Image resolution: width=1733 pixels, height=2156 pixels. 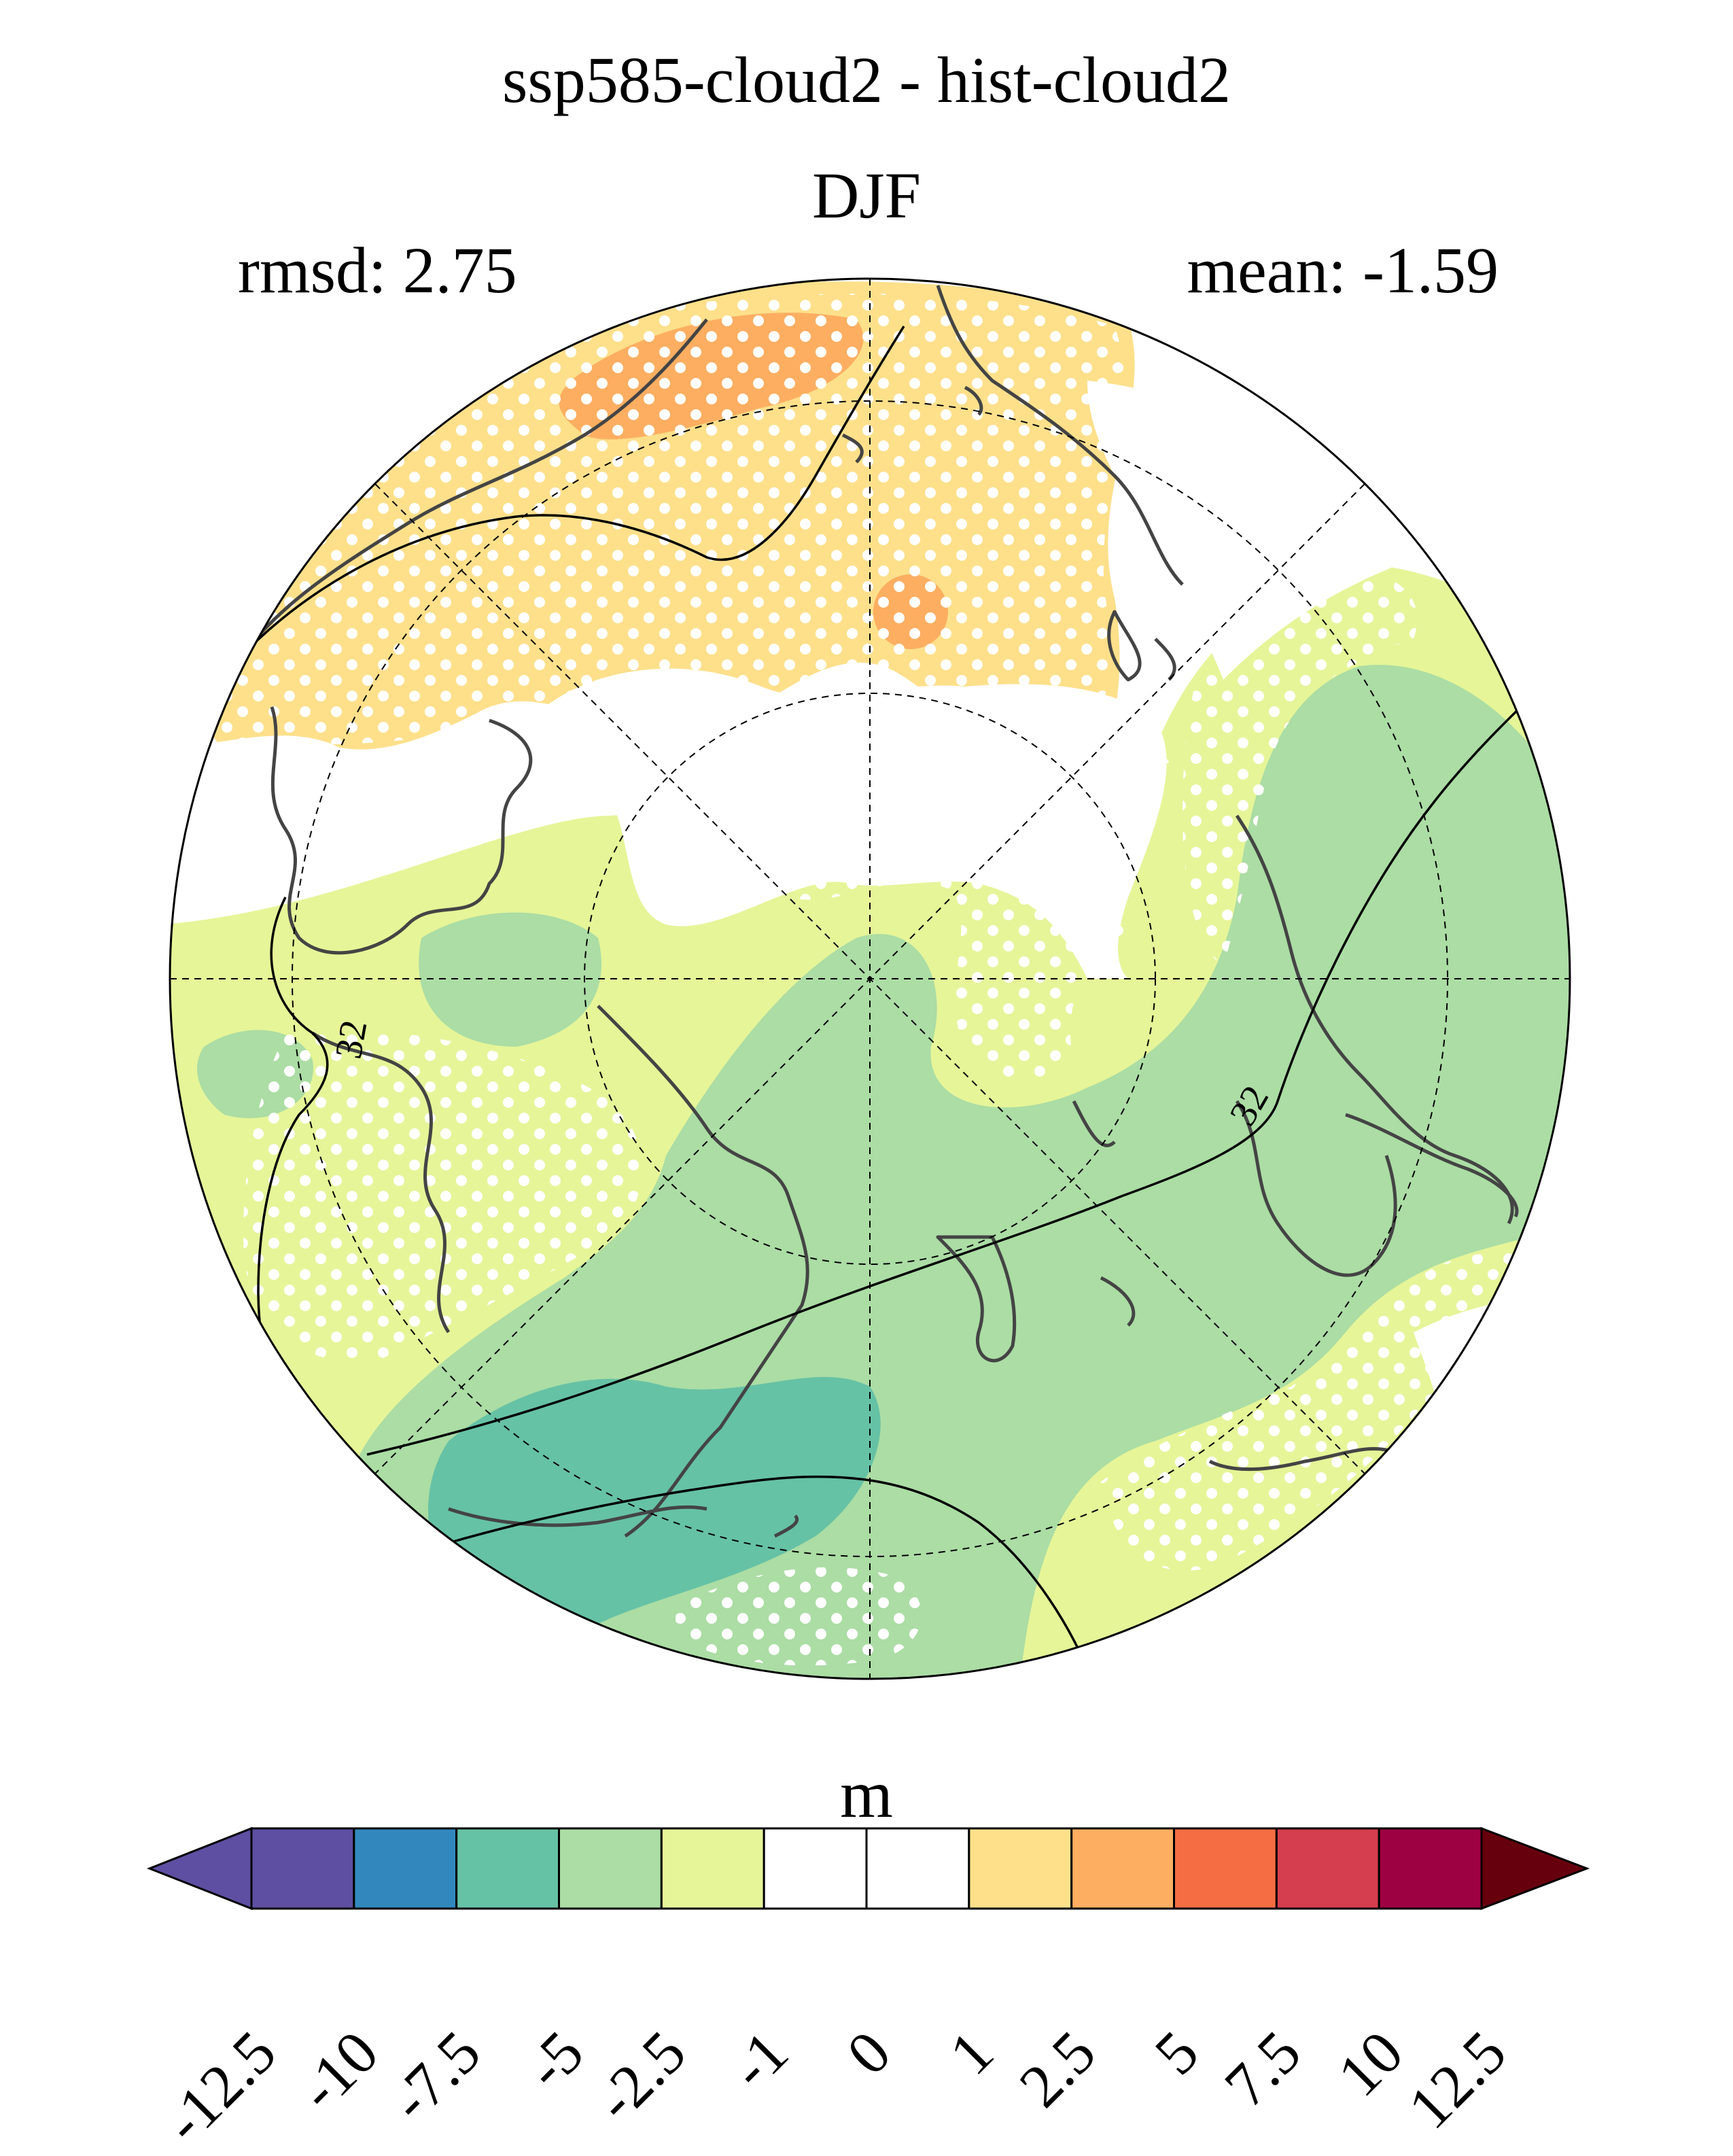 I want to click on rmsd-label: rmsd: 2.75, so click(x=377, y=270).